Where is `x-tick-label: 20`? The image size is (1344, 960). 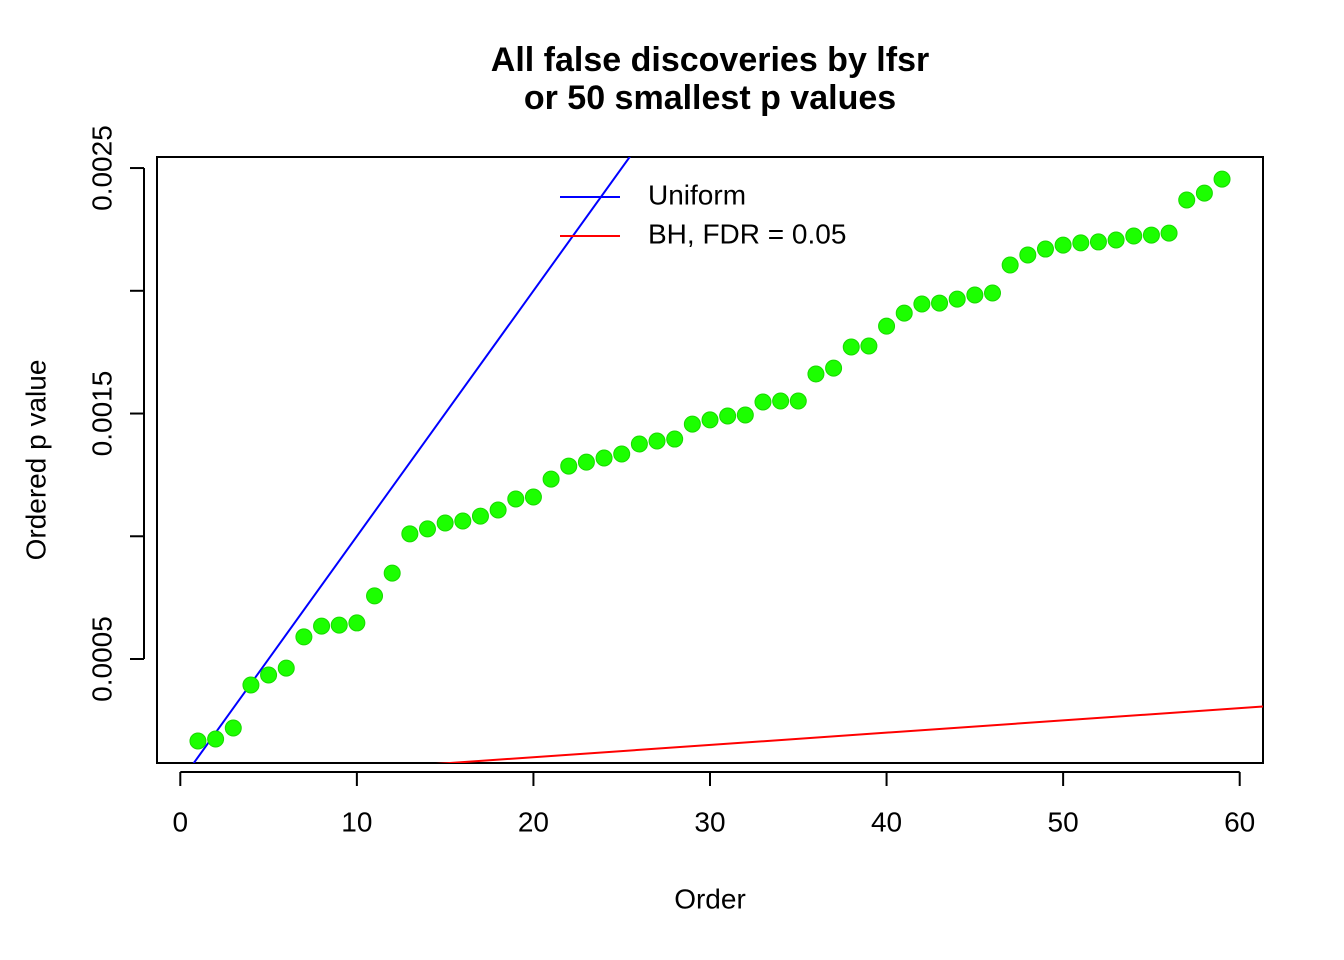 x-tick-label: 20 is located at coordinates (533, 821).